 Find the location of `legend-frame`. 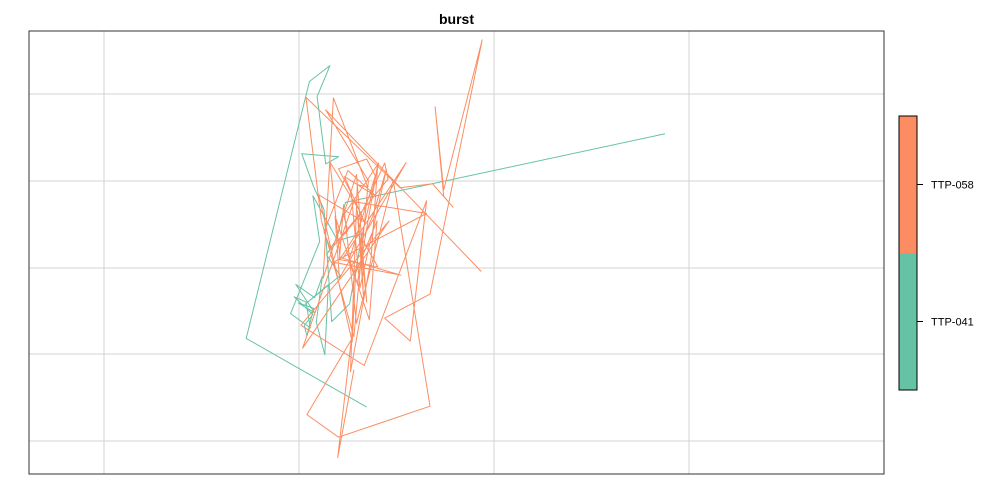

legend-frame is located at coordinates (908, 253).